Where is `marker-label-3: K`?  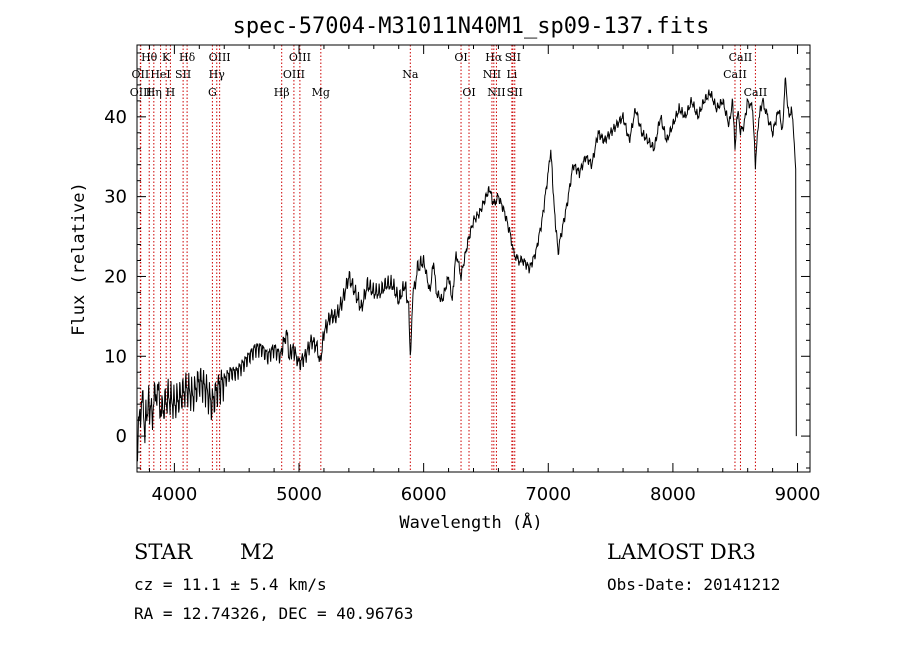 marker-label-3: K is located at coordinates (166, 57).